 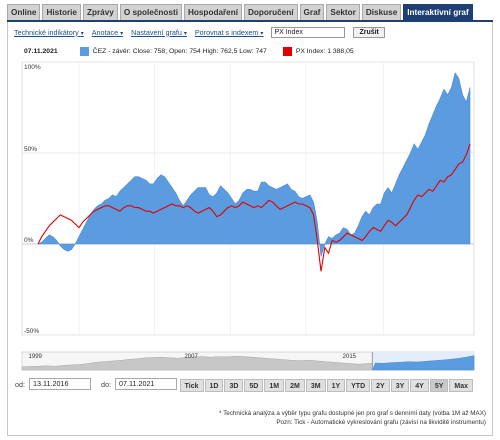 I want to click on from-date-input: 13.11.2016, so click(x=60, y=384).